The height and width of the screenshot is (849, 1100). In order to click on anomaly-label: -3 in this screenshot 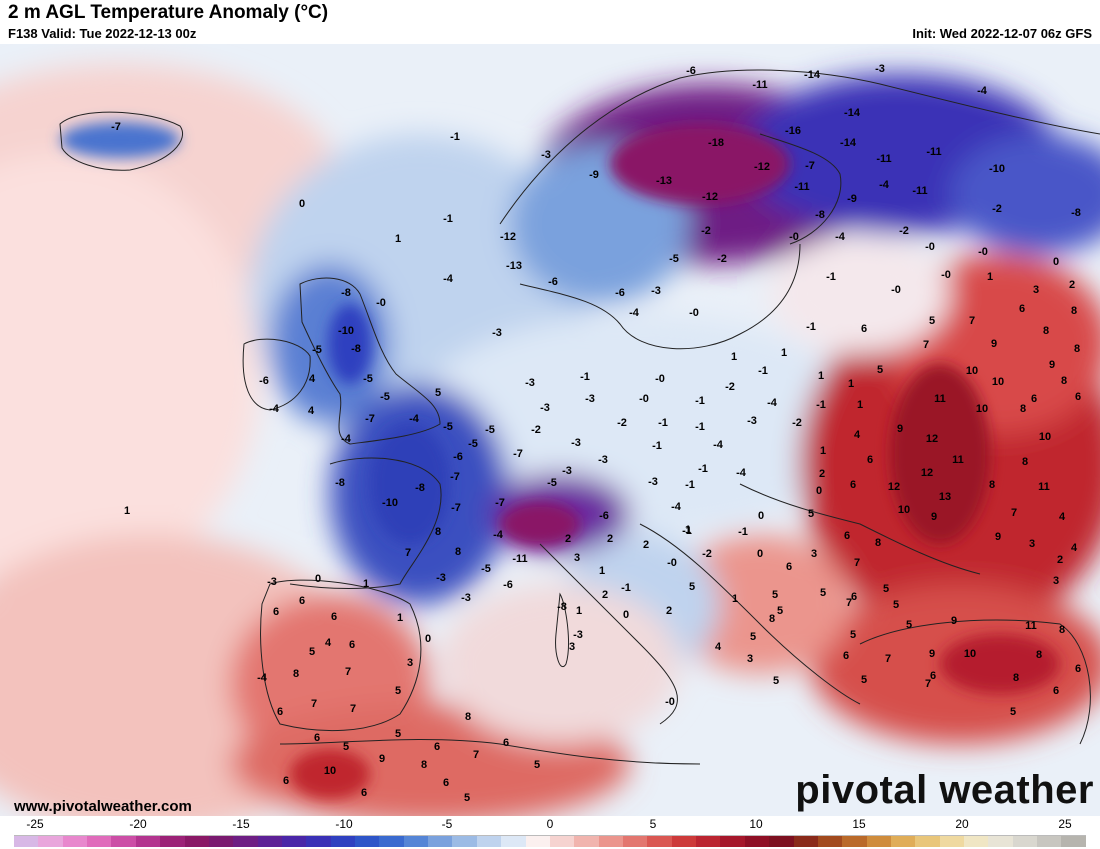, I will do `click(545, 408)`.